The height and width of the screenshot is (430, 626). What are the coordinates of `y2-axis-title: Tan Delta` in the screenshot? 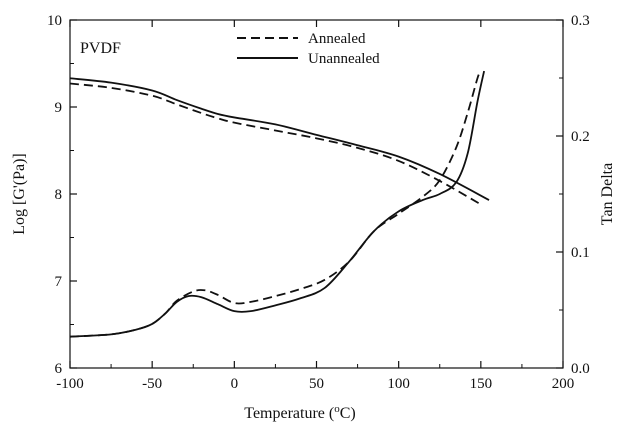 It's located at (607, 194).